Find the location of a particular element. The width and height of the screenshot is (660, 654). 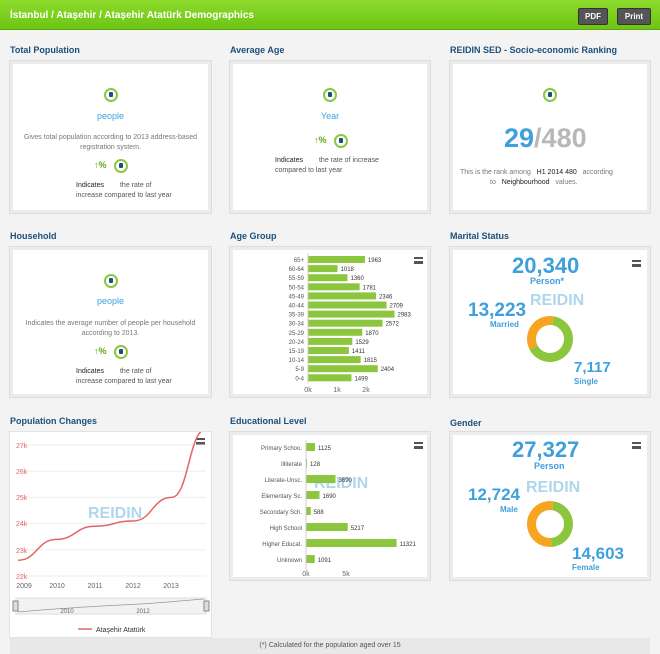

bar-value-label: 1125 is located at coordinates (325, 449).